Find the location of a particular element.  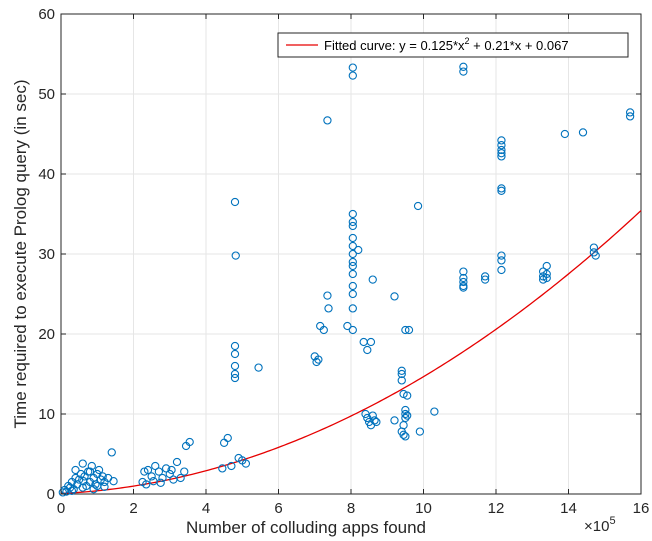

x-tick-label: 12 is located at coordinates (496, 508).